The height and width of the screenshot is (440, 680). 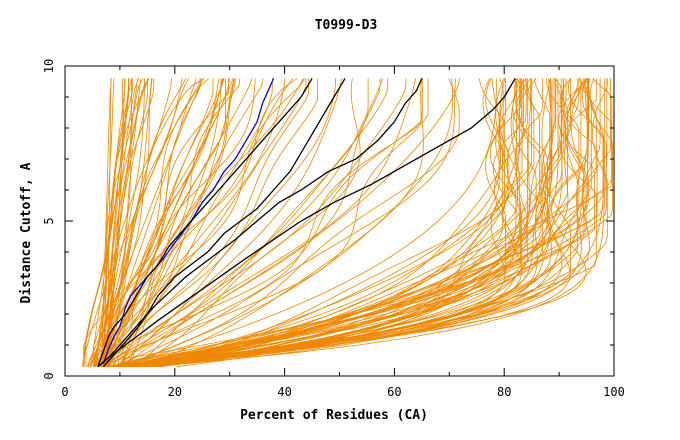 I want to click on x-tick-label: 80, so click(x=504, y=392).